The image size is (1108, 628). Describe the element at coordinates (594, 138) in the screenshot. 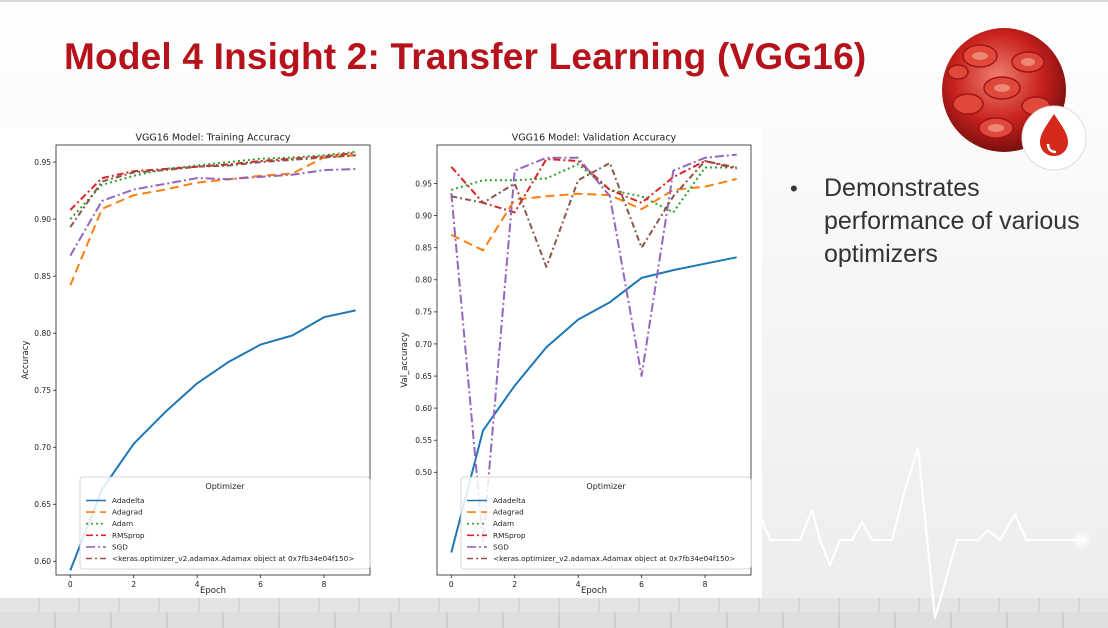

I see `chart-title: VGG16 Model: Validation Accuracy` at that location.